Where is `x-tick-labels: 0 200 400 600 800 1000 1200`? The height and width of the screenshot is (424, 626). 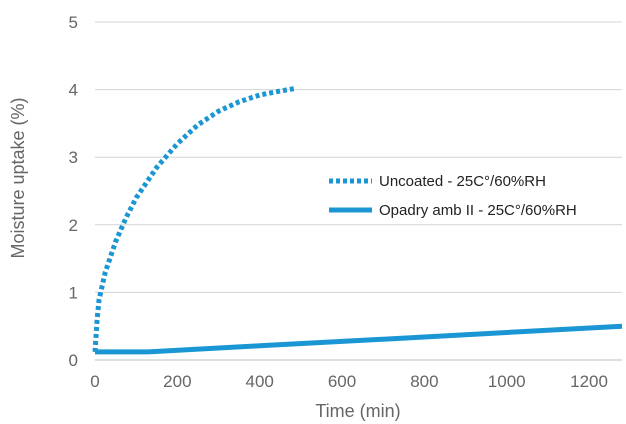 x-tick-labels: 0 200 400 600 800 1000 1200 is located at coordinates (349, 381).